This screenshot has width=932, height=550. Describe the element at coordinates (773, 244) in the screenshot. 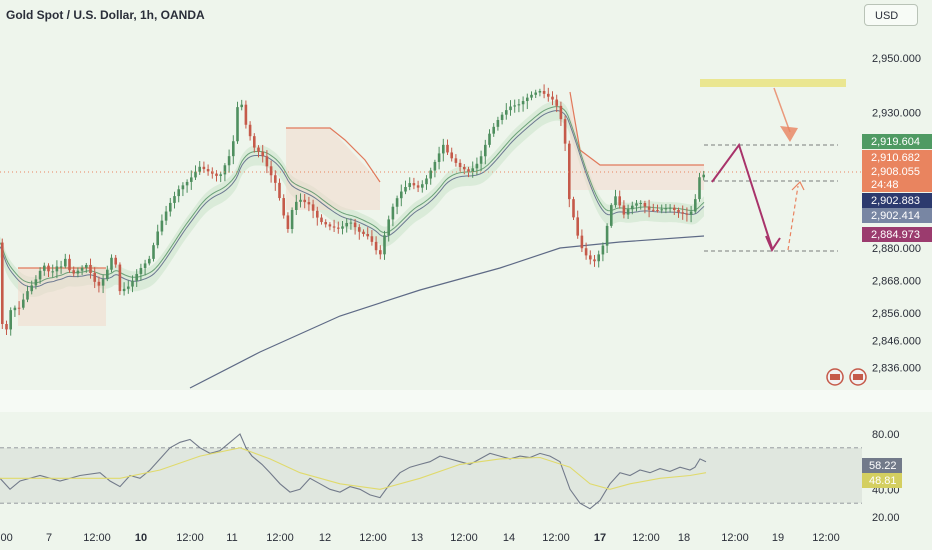

I see `projection-arrowhead` at that location.